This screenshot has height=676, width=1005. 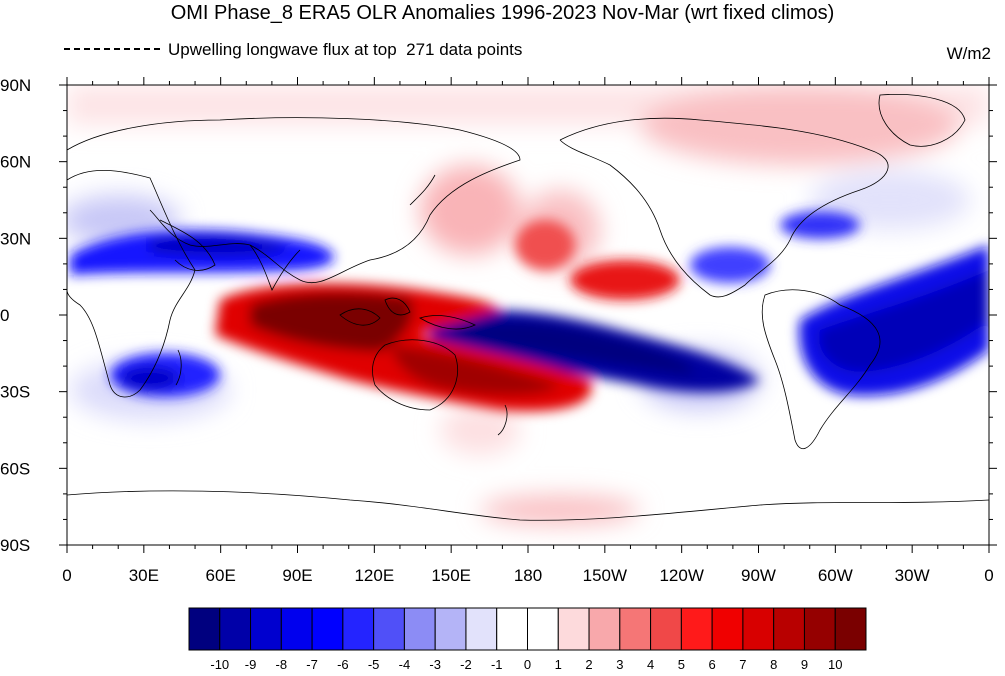 I want to click on colorbar-label: 5, so click(x=681, y=664).